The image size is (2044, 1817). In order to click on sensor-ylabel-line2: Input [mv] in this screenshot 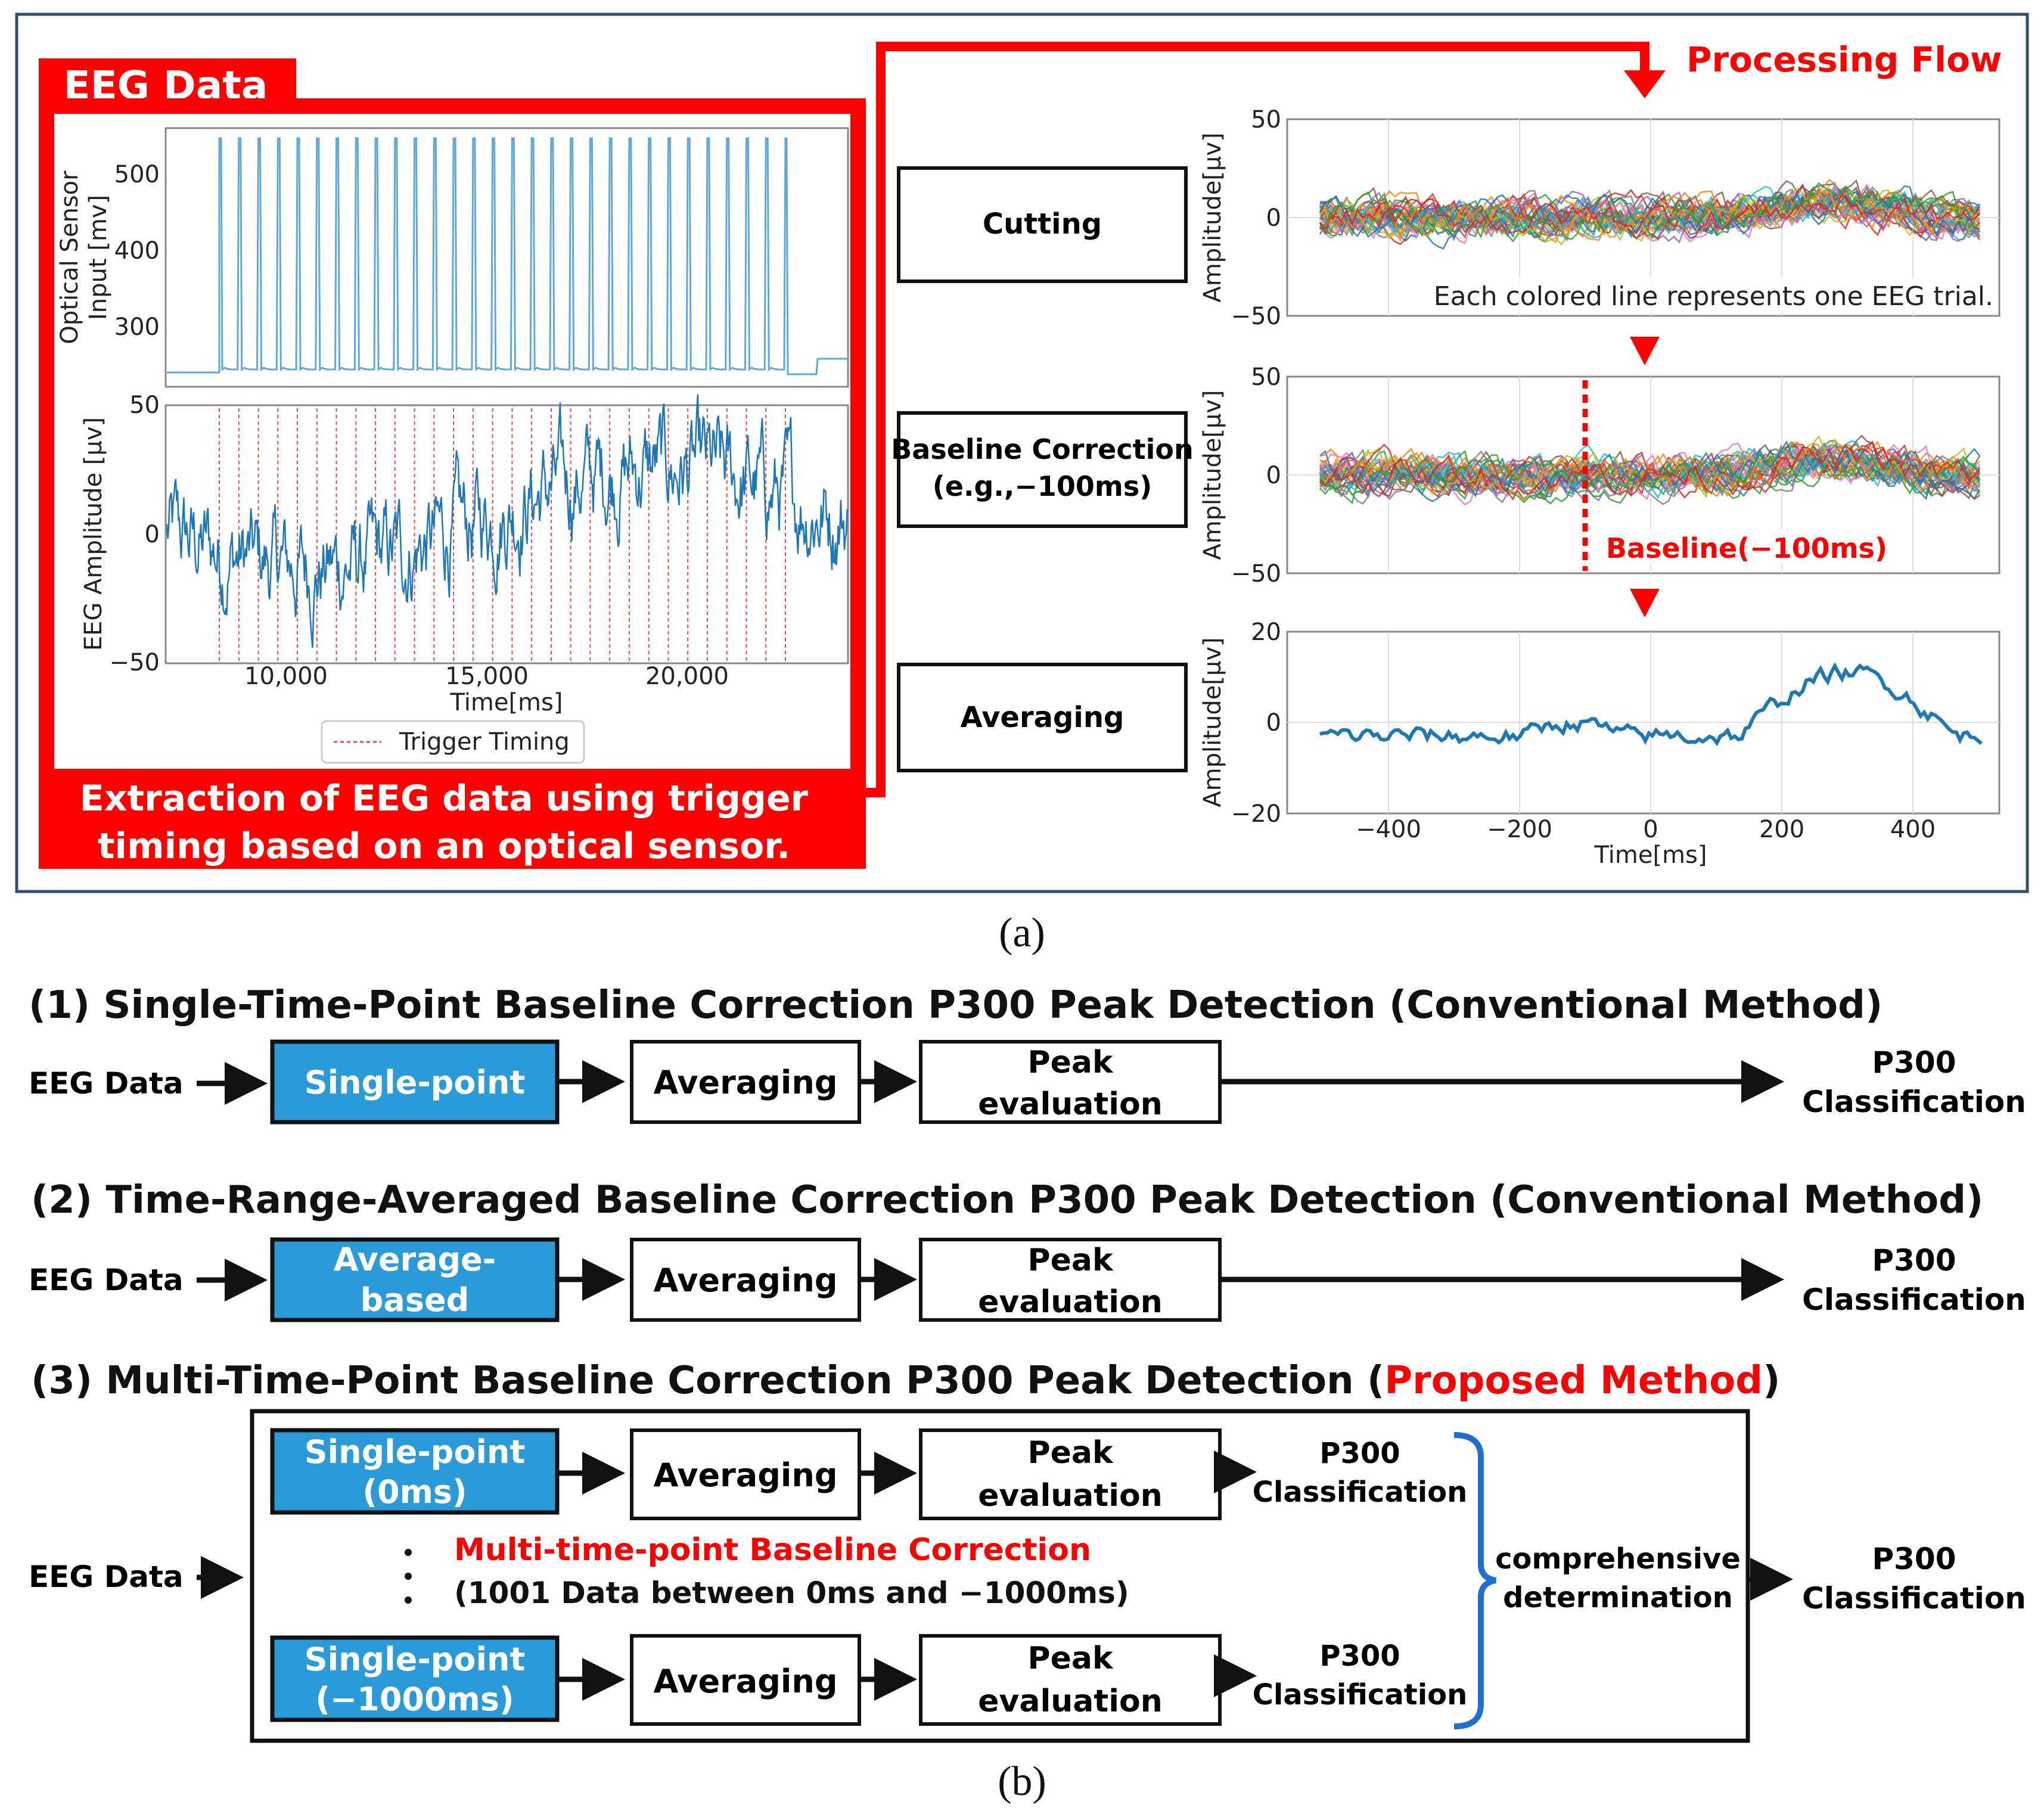, I will do `click(98, 257)`.